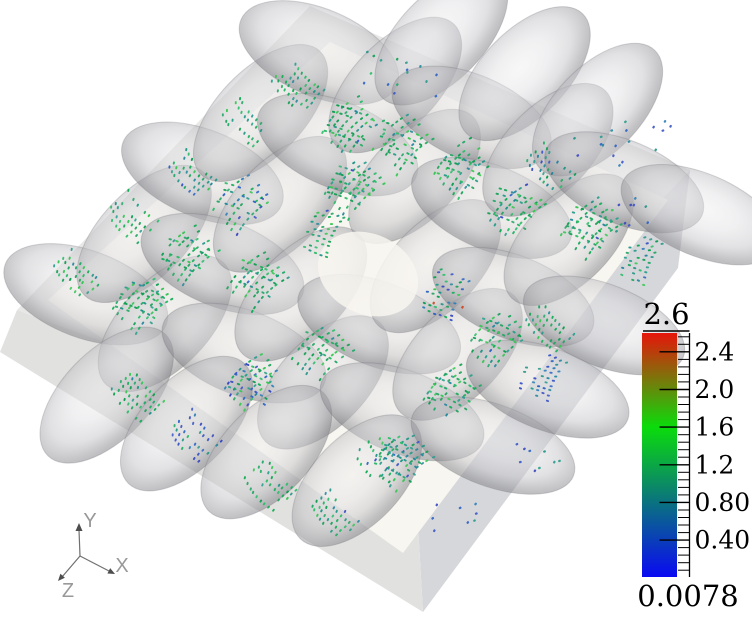 This screenshot has height=635, width=752. I want to click on colorbar-tick-label: 2.0, so click(715, 389).